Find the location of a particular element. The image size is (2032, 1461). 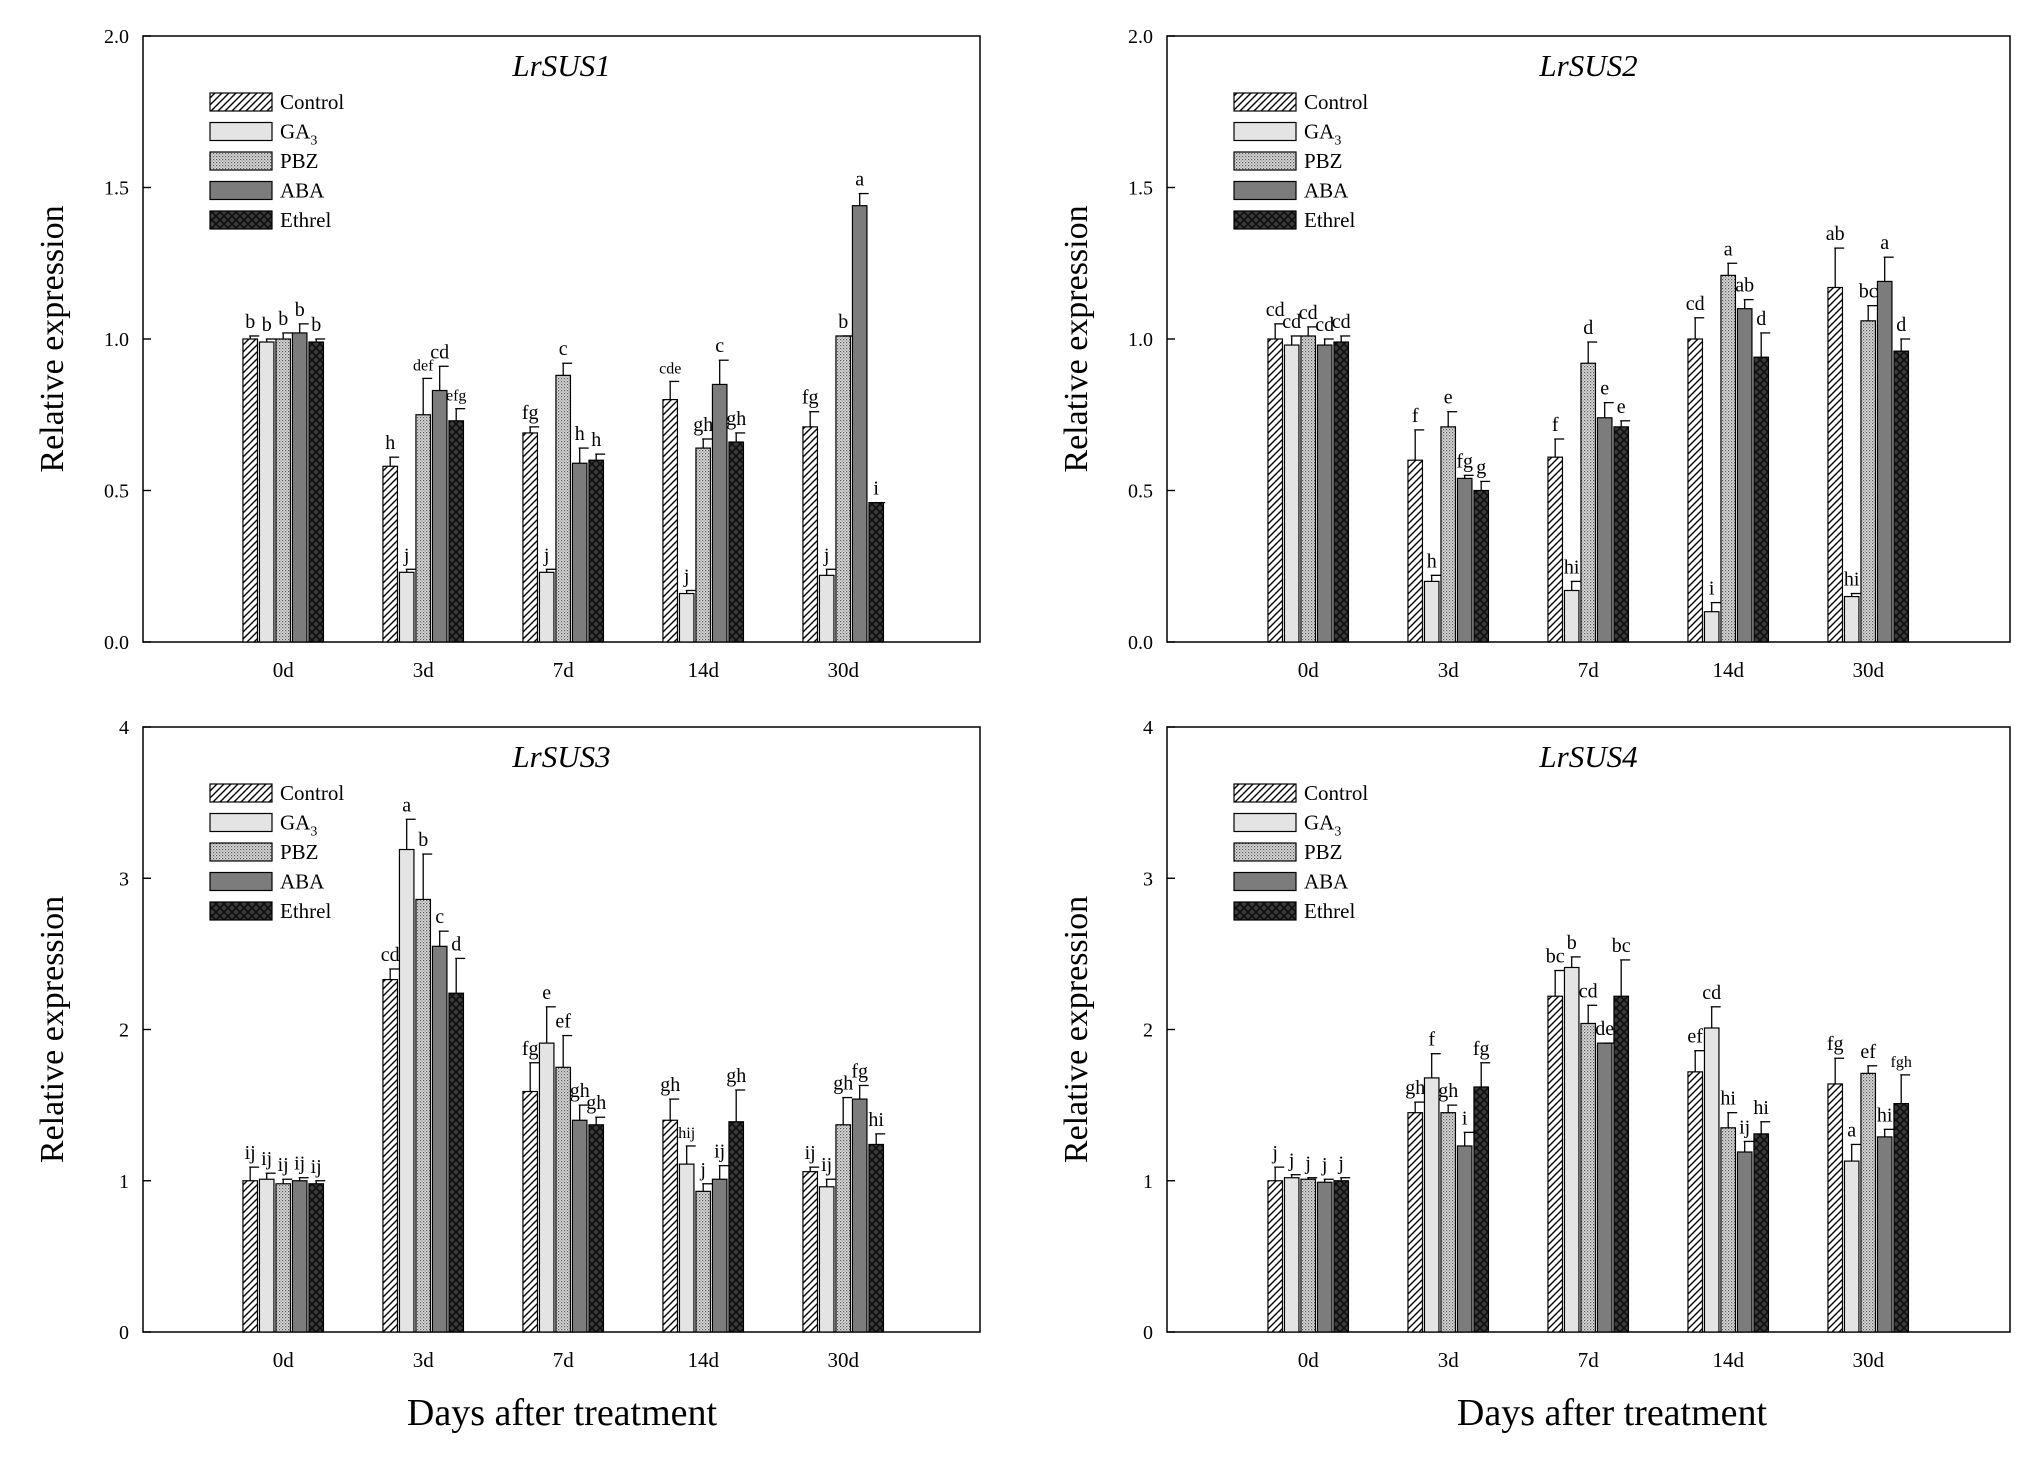

y-tick-label: 1.0 is located at coordinates (116, 340).